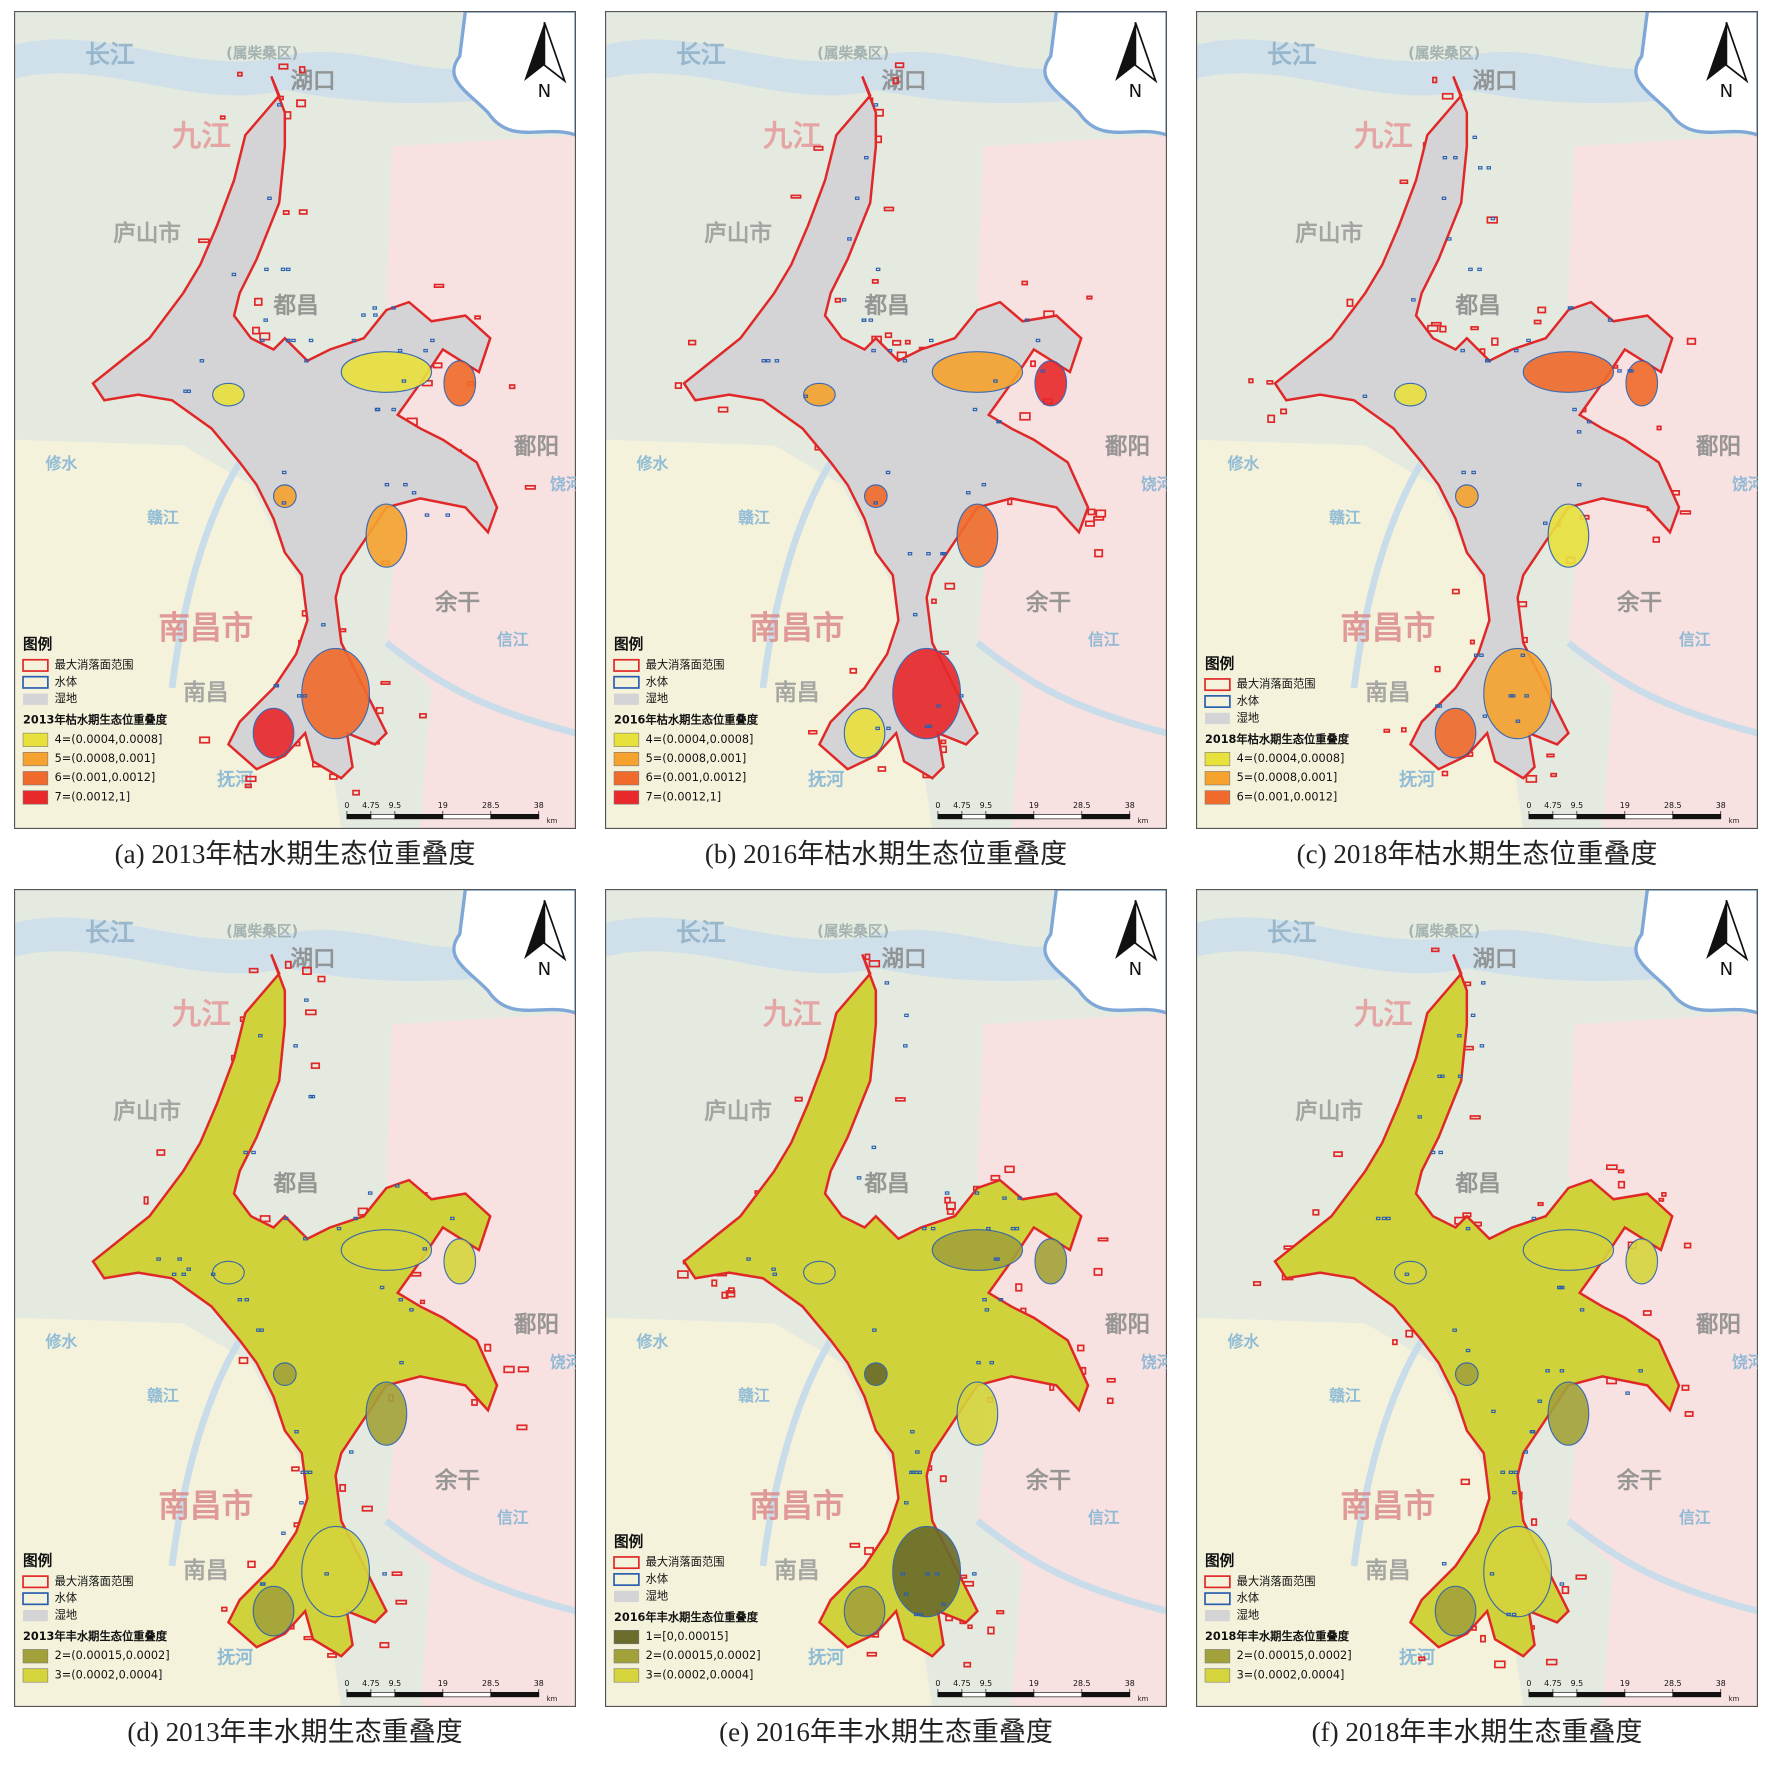 The image size is (1772, 1765). Describe the element at coordinates (1243, 463) in the screenshot. I see `place-label: 修水` at that location.